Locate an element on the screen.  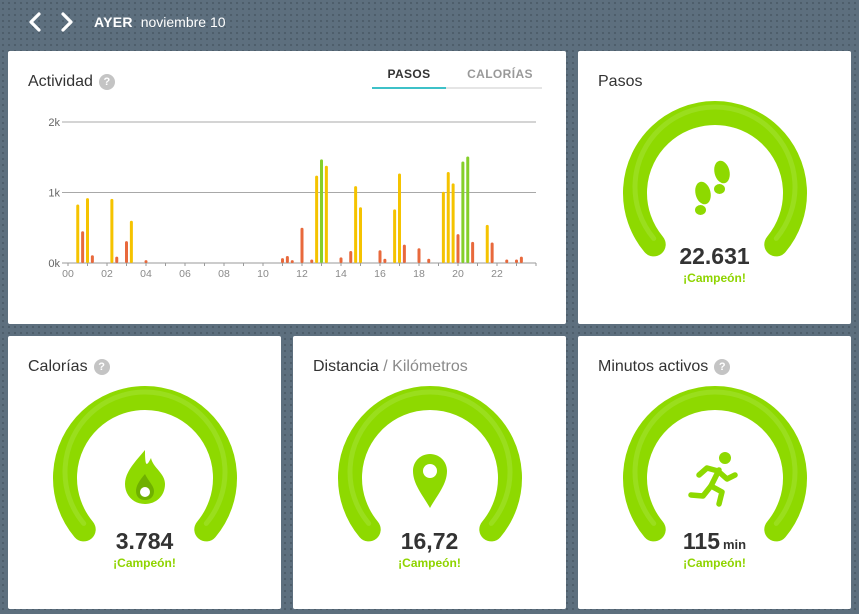
map-pin-icon is located at coordinates (430, 481).